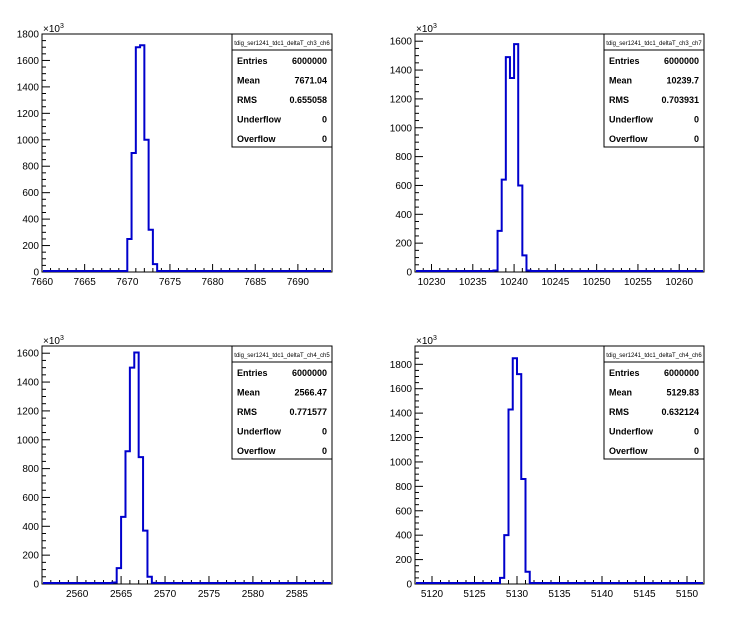  I want to click on x-tick-label: 10235, so click(473, 282).